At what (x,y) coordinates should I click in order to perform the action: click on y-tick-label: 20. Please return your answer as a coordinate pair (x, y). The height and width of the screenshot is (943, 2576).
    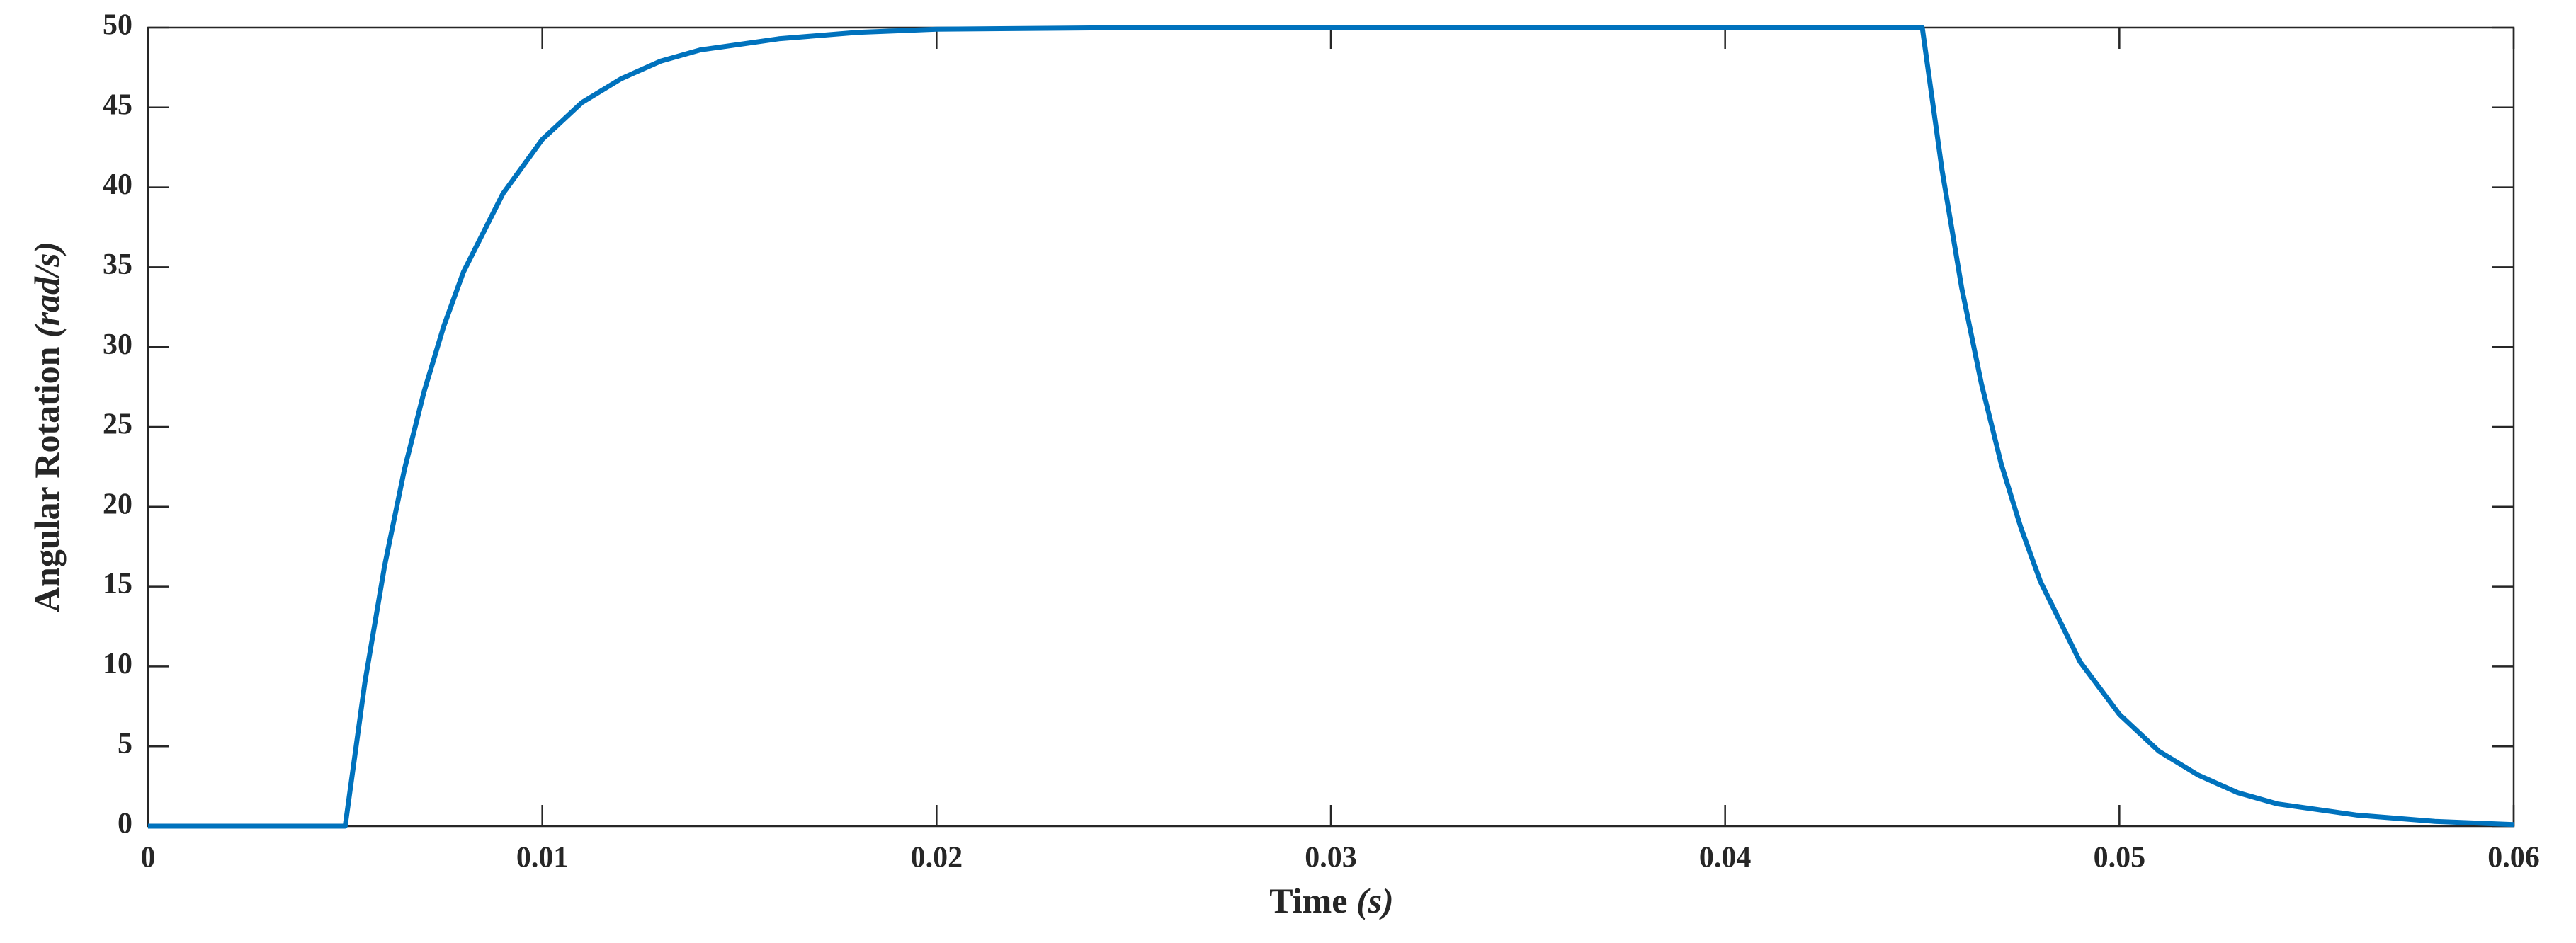
    Looking at the image, I should click on (117, 504).